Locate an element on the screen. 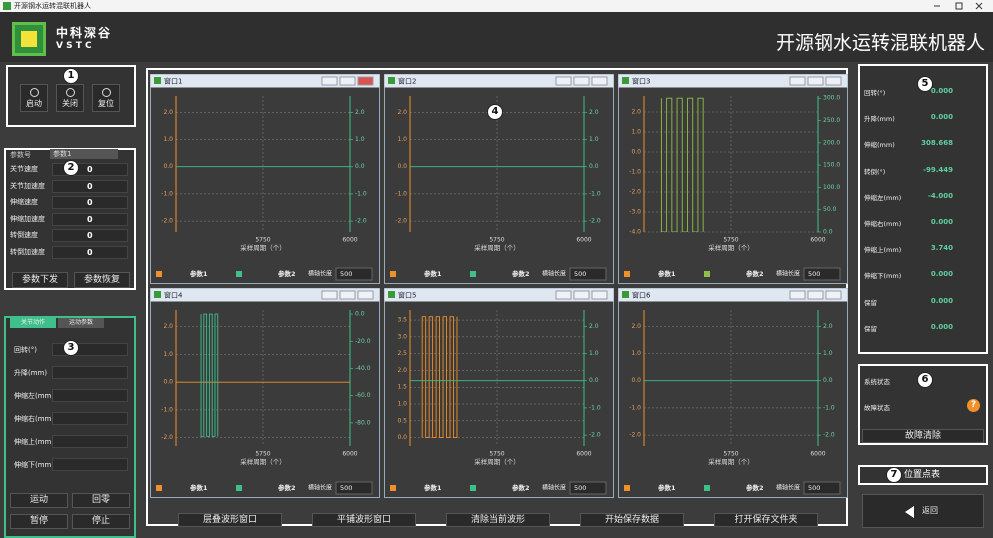 The image size is (993, 538). y-tick-label: 3.5 is located at coordinates (402, 320).